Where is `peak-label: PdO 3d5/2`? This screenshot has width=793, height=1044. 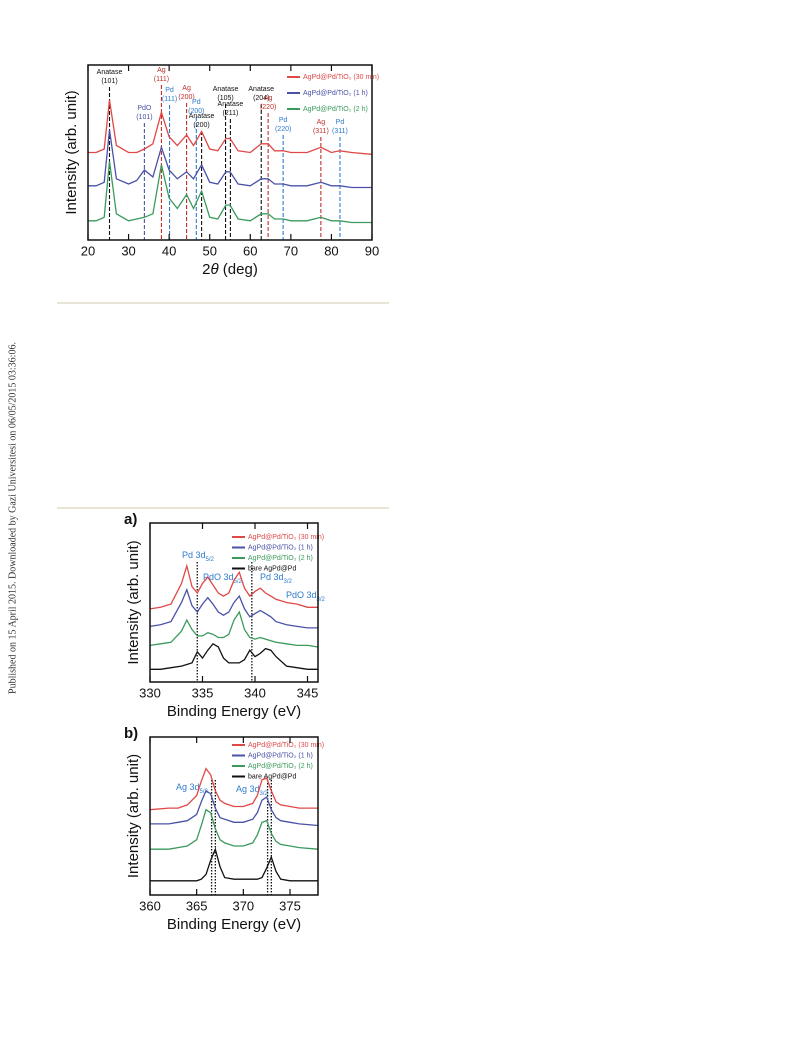
peak-label: PdO 3d5/2 is located at coordinates (223, 578).